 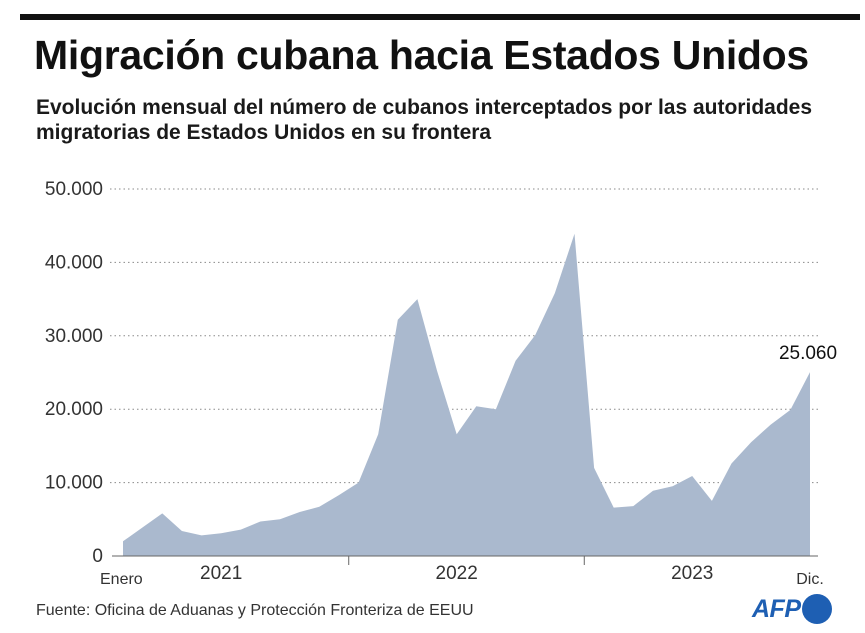 I want to click on y-tick-label: 30.000, so click(x=74, y=336).